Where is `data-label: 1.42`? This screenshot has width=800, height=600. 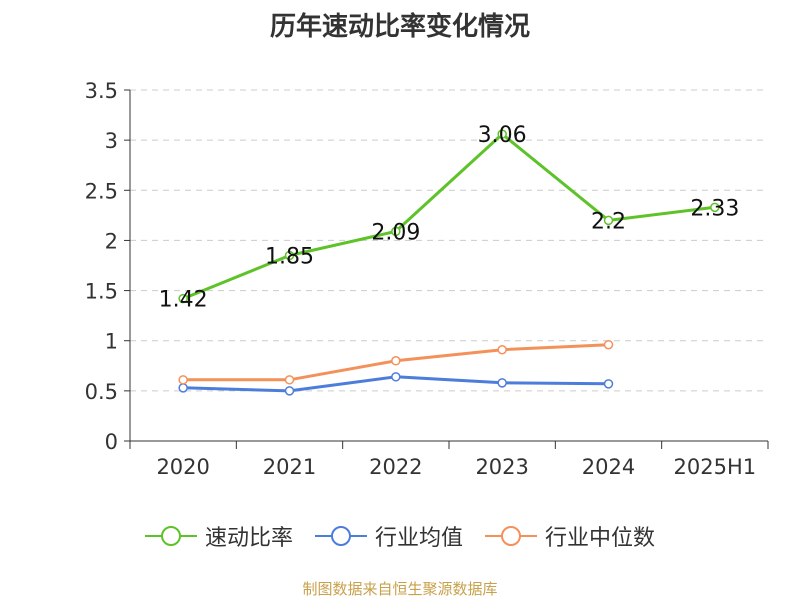 data-label: 1.42 is located at coordinates (183, 300).